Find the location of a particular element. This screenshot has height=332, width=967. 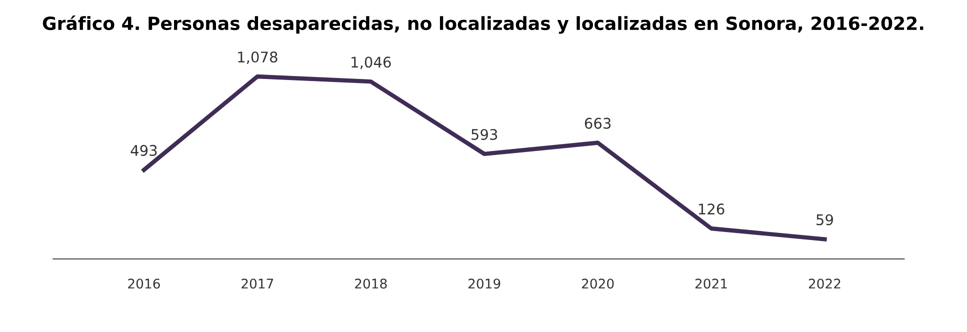

data-label: 1,078 is located at coordinates (258, 58).